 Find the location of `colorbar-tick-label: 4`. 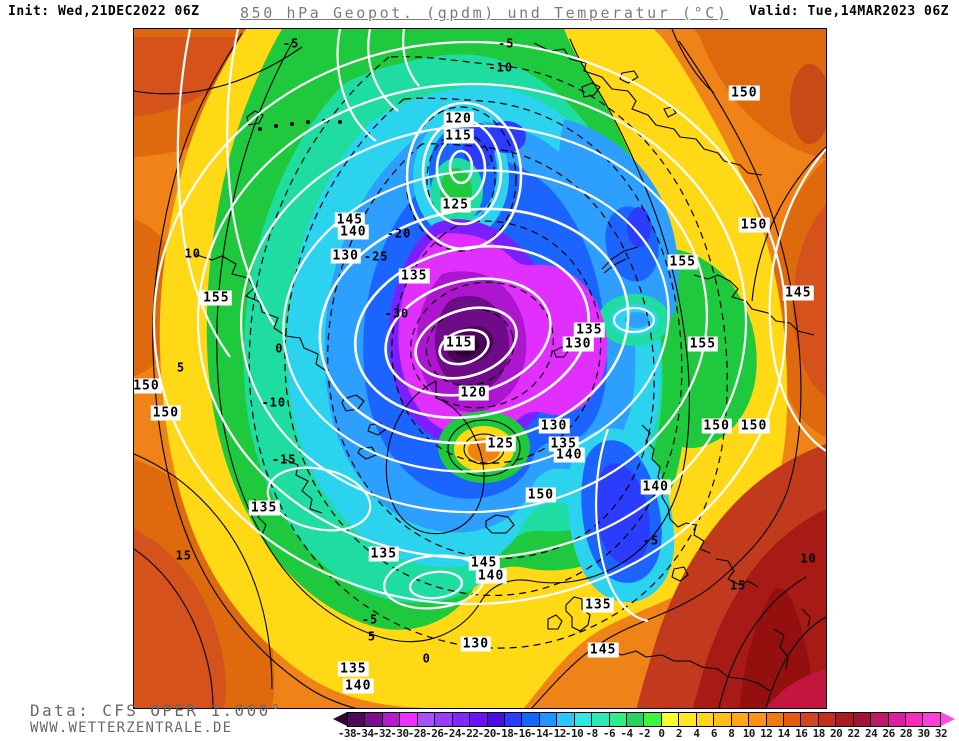

colorbar-tick-label: 4 is located at coordinates (696, 733).